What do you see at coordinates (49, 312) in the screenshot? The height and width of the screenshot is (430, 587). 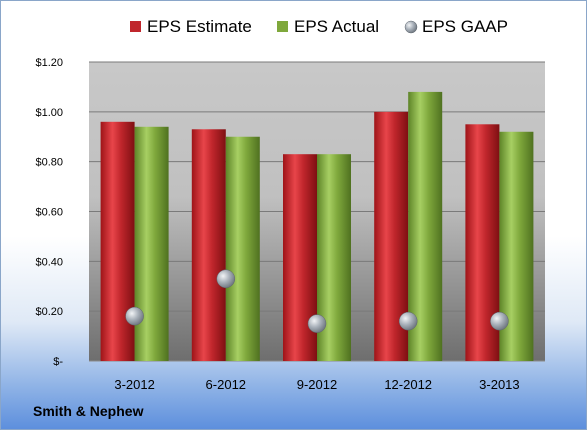 I see `y-tick-label: $0.20` at bounding box center [49, 312].